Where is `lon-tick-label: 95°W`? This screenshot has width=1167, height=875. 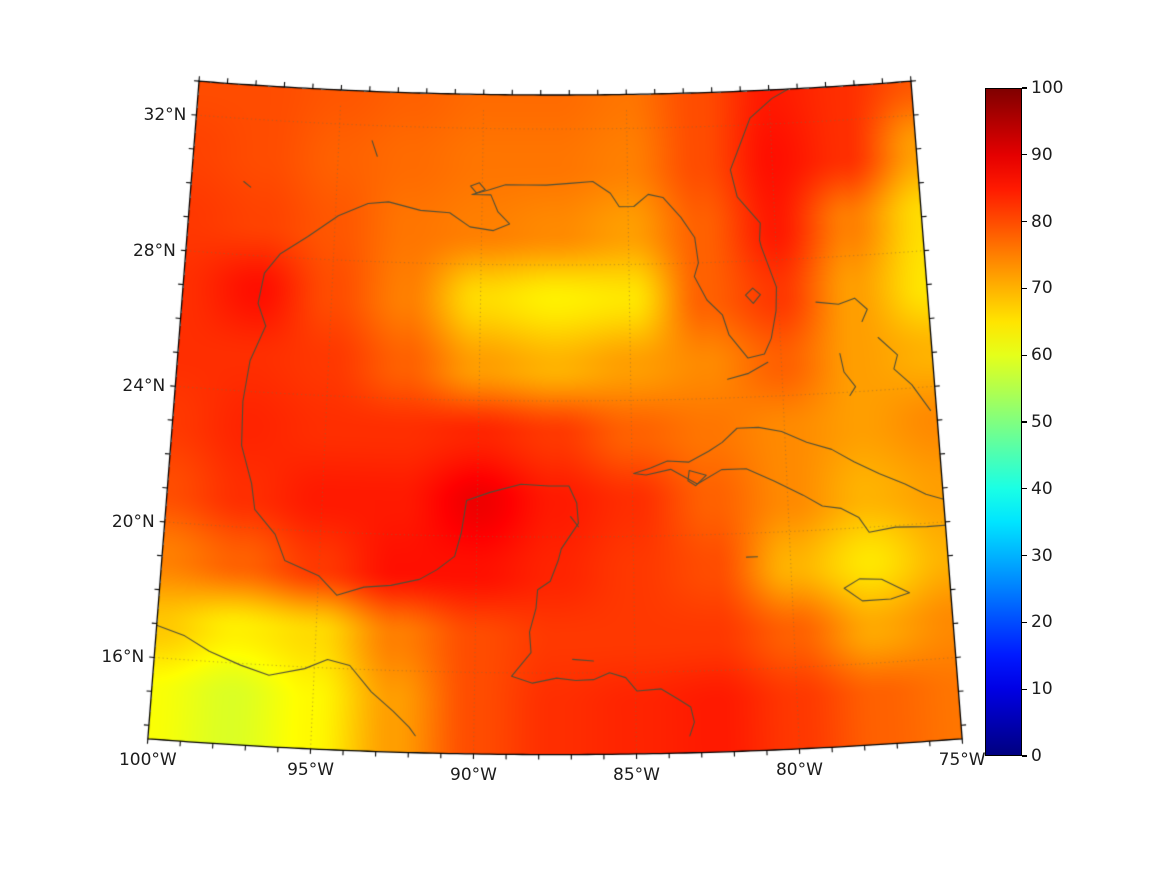 lon-tick-label: 95°W is located at coordinates (311, 769).